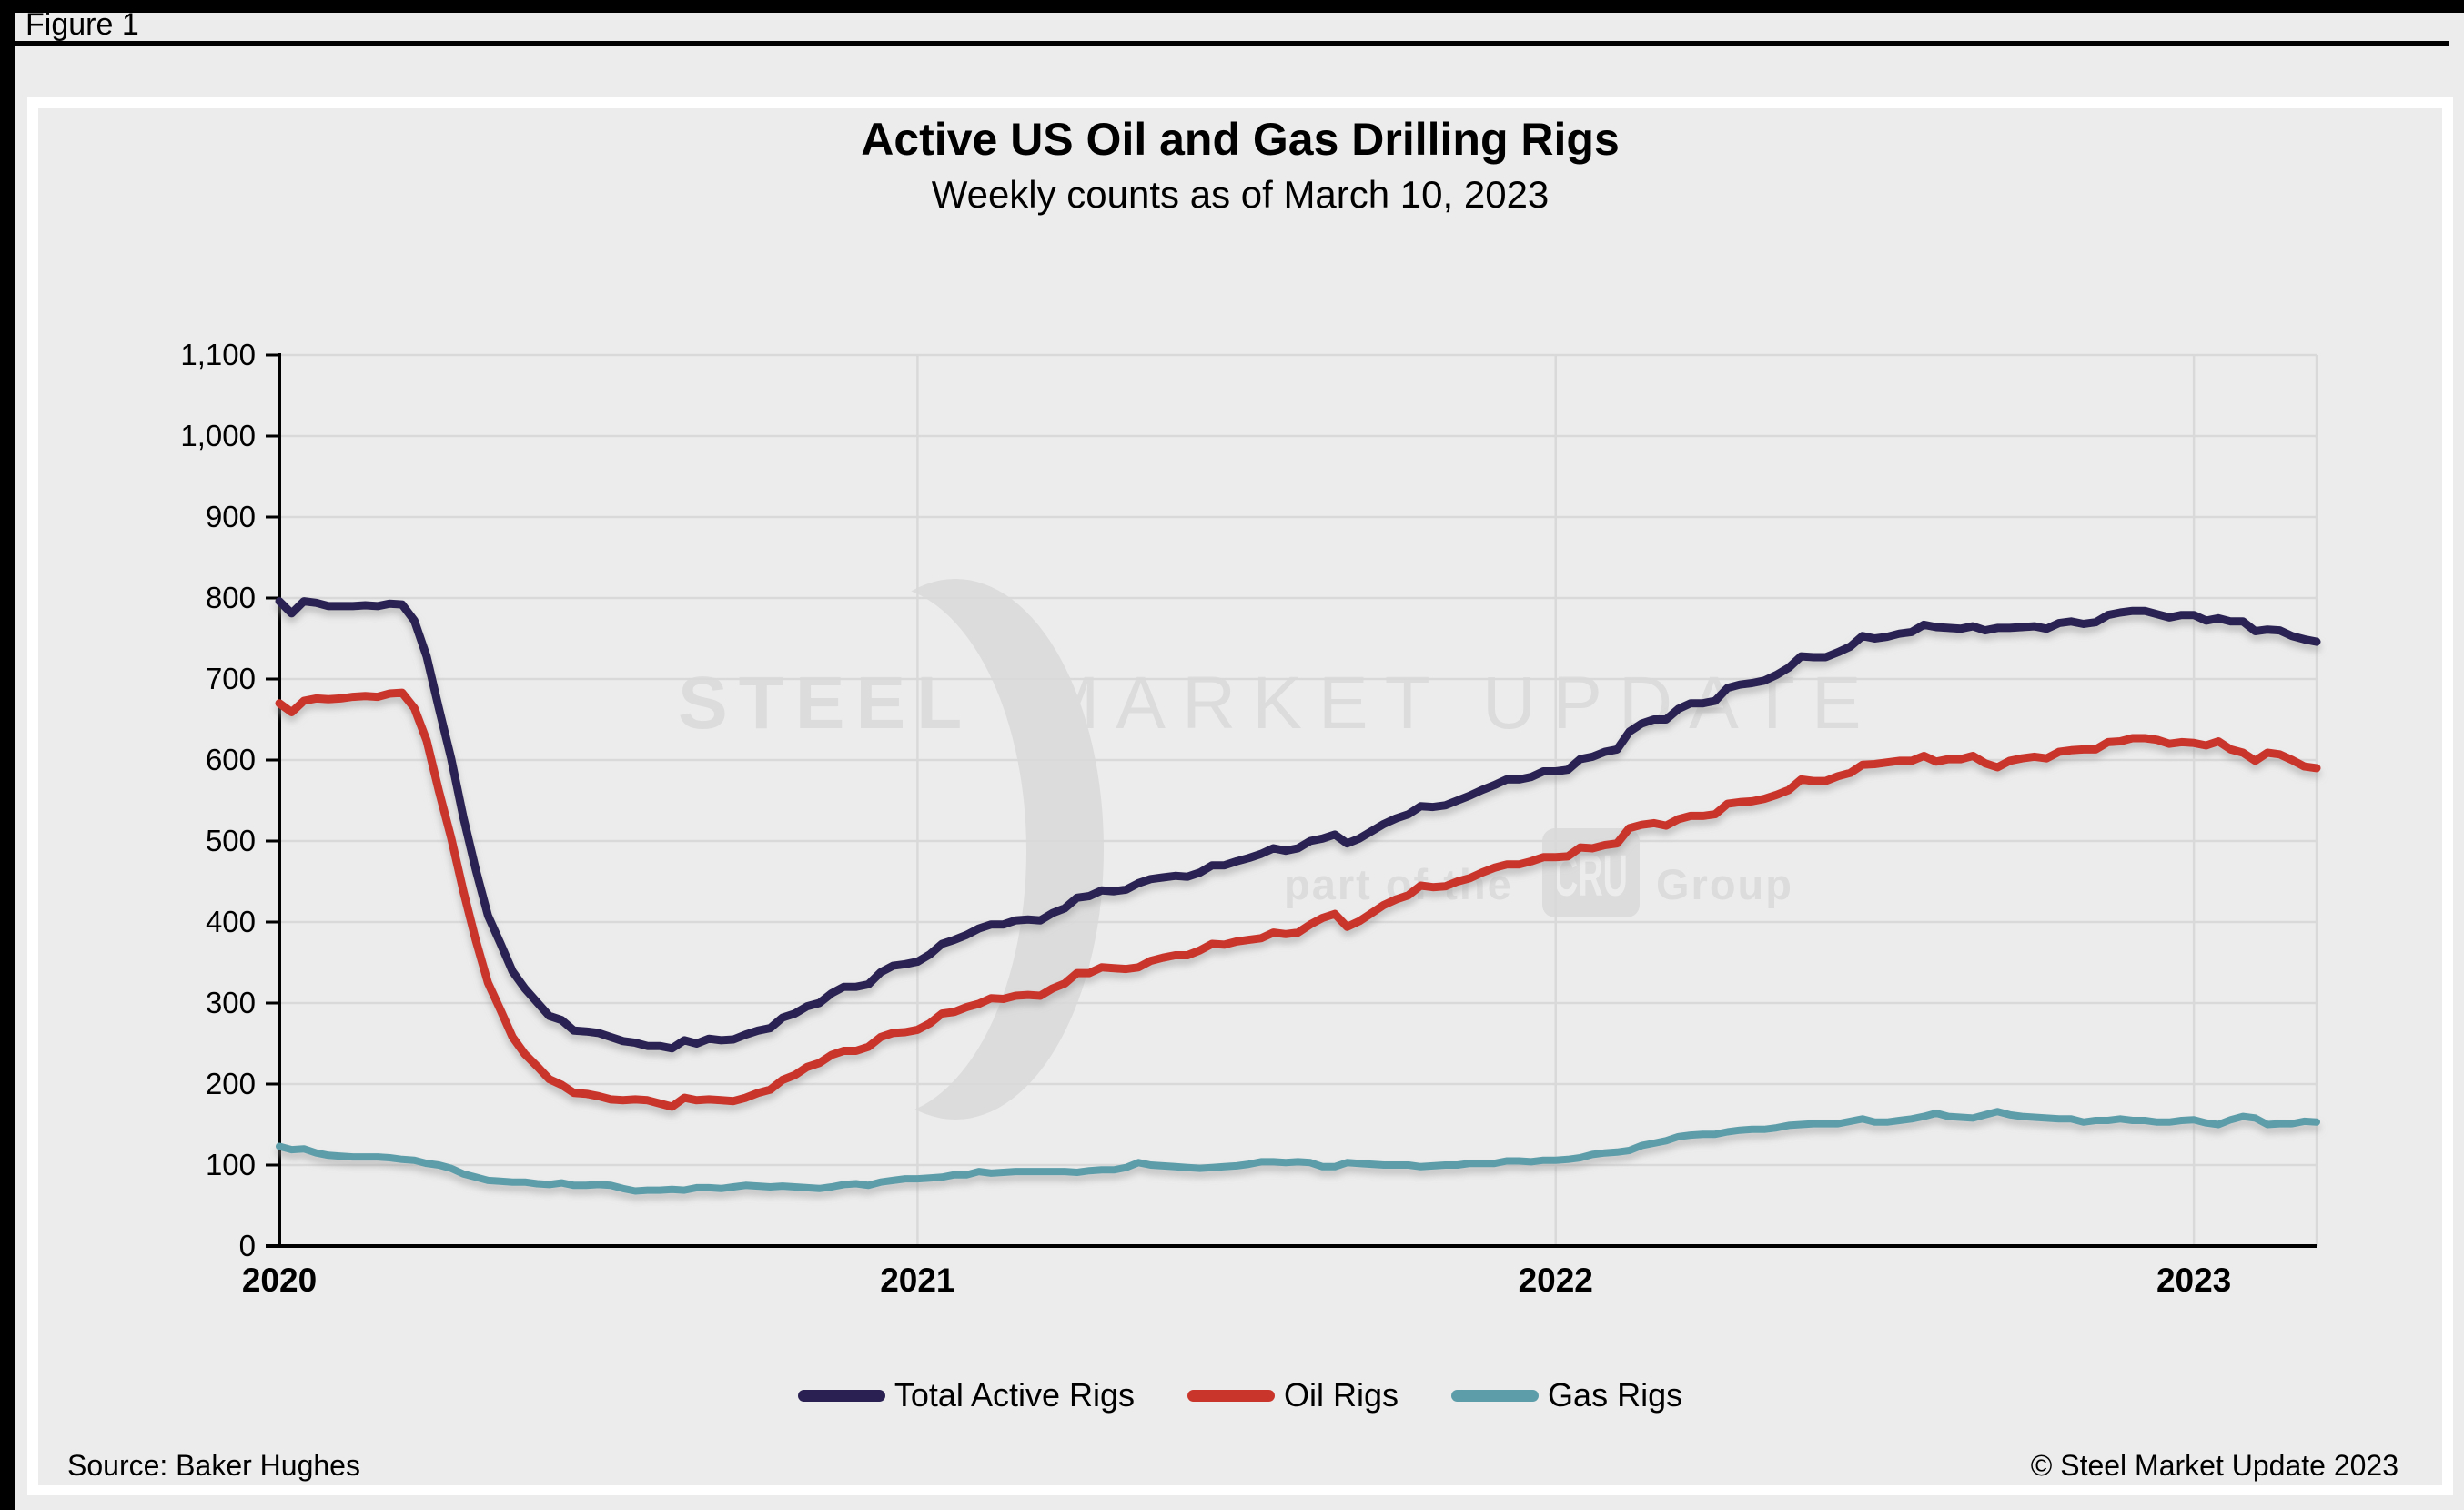  Describe the element at coordinates (1232, 43) in the screenshot. I see `figure-rule-divider` at that location.